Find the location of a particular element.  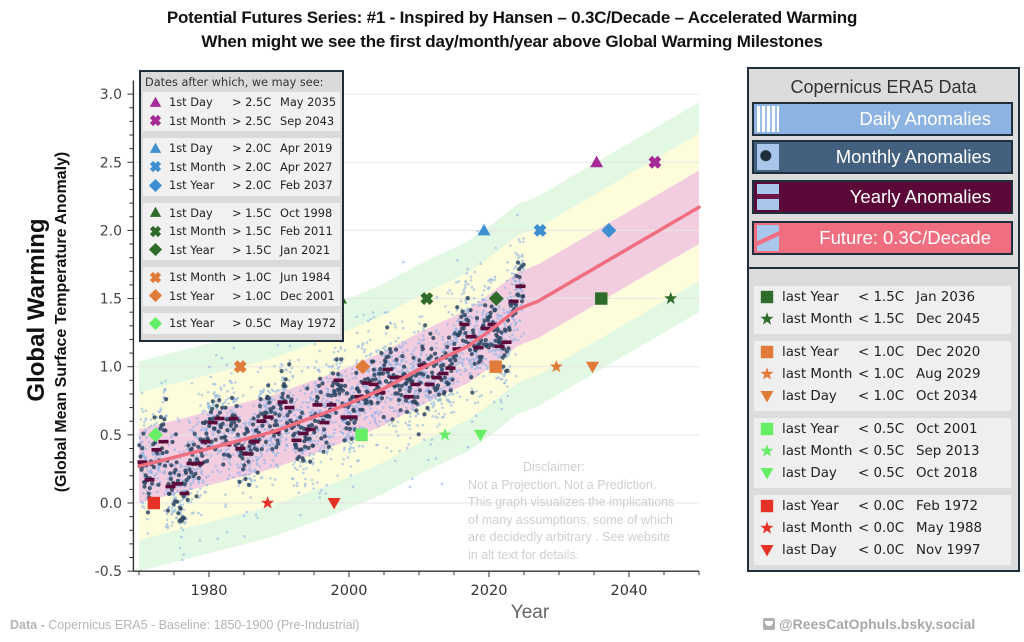

legend-label: last Day is located at coordinates (809, 473).